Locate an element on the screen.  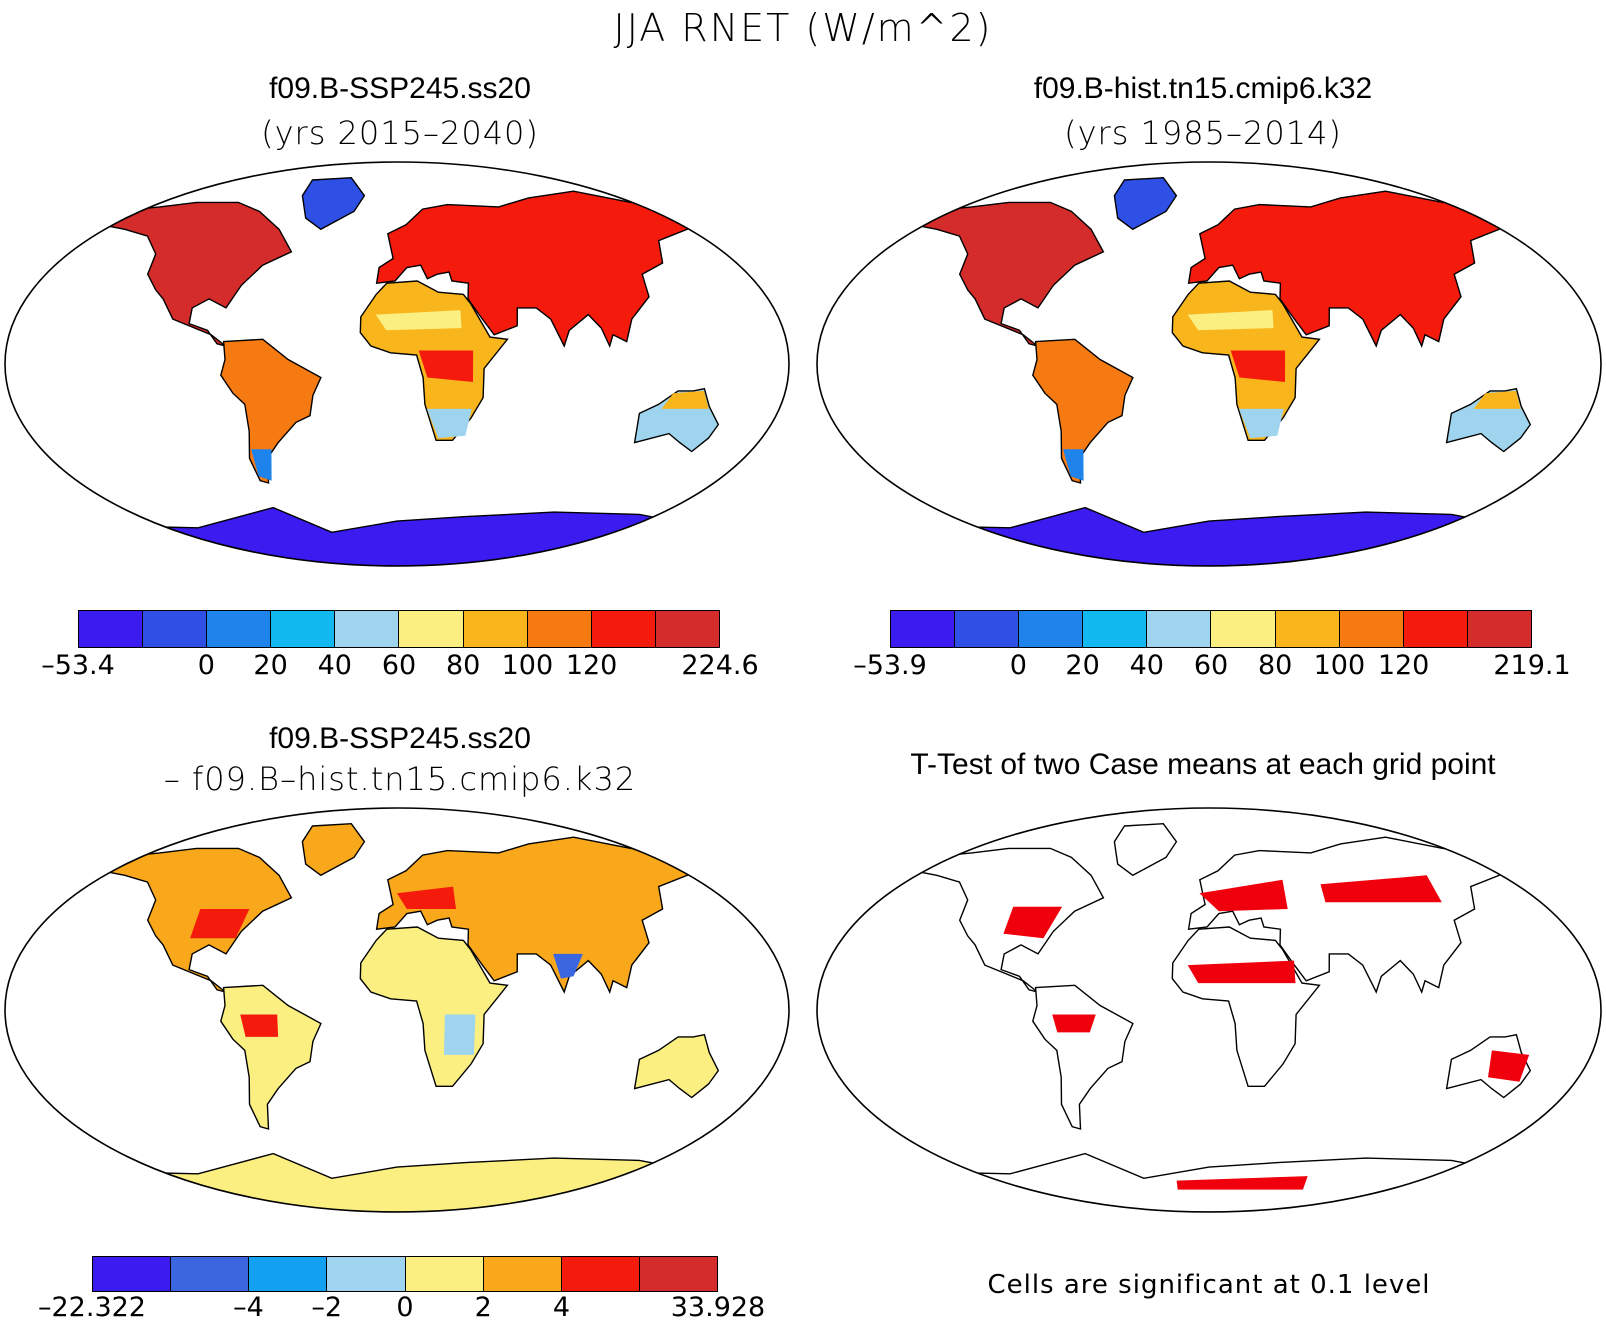
figure-title: JJA RNET (W/m^2) is located at coordinates (803, 28).